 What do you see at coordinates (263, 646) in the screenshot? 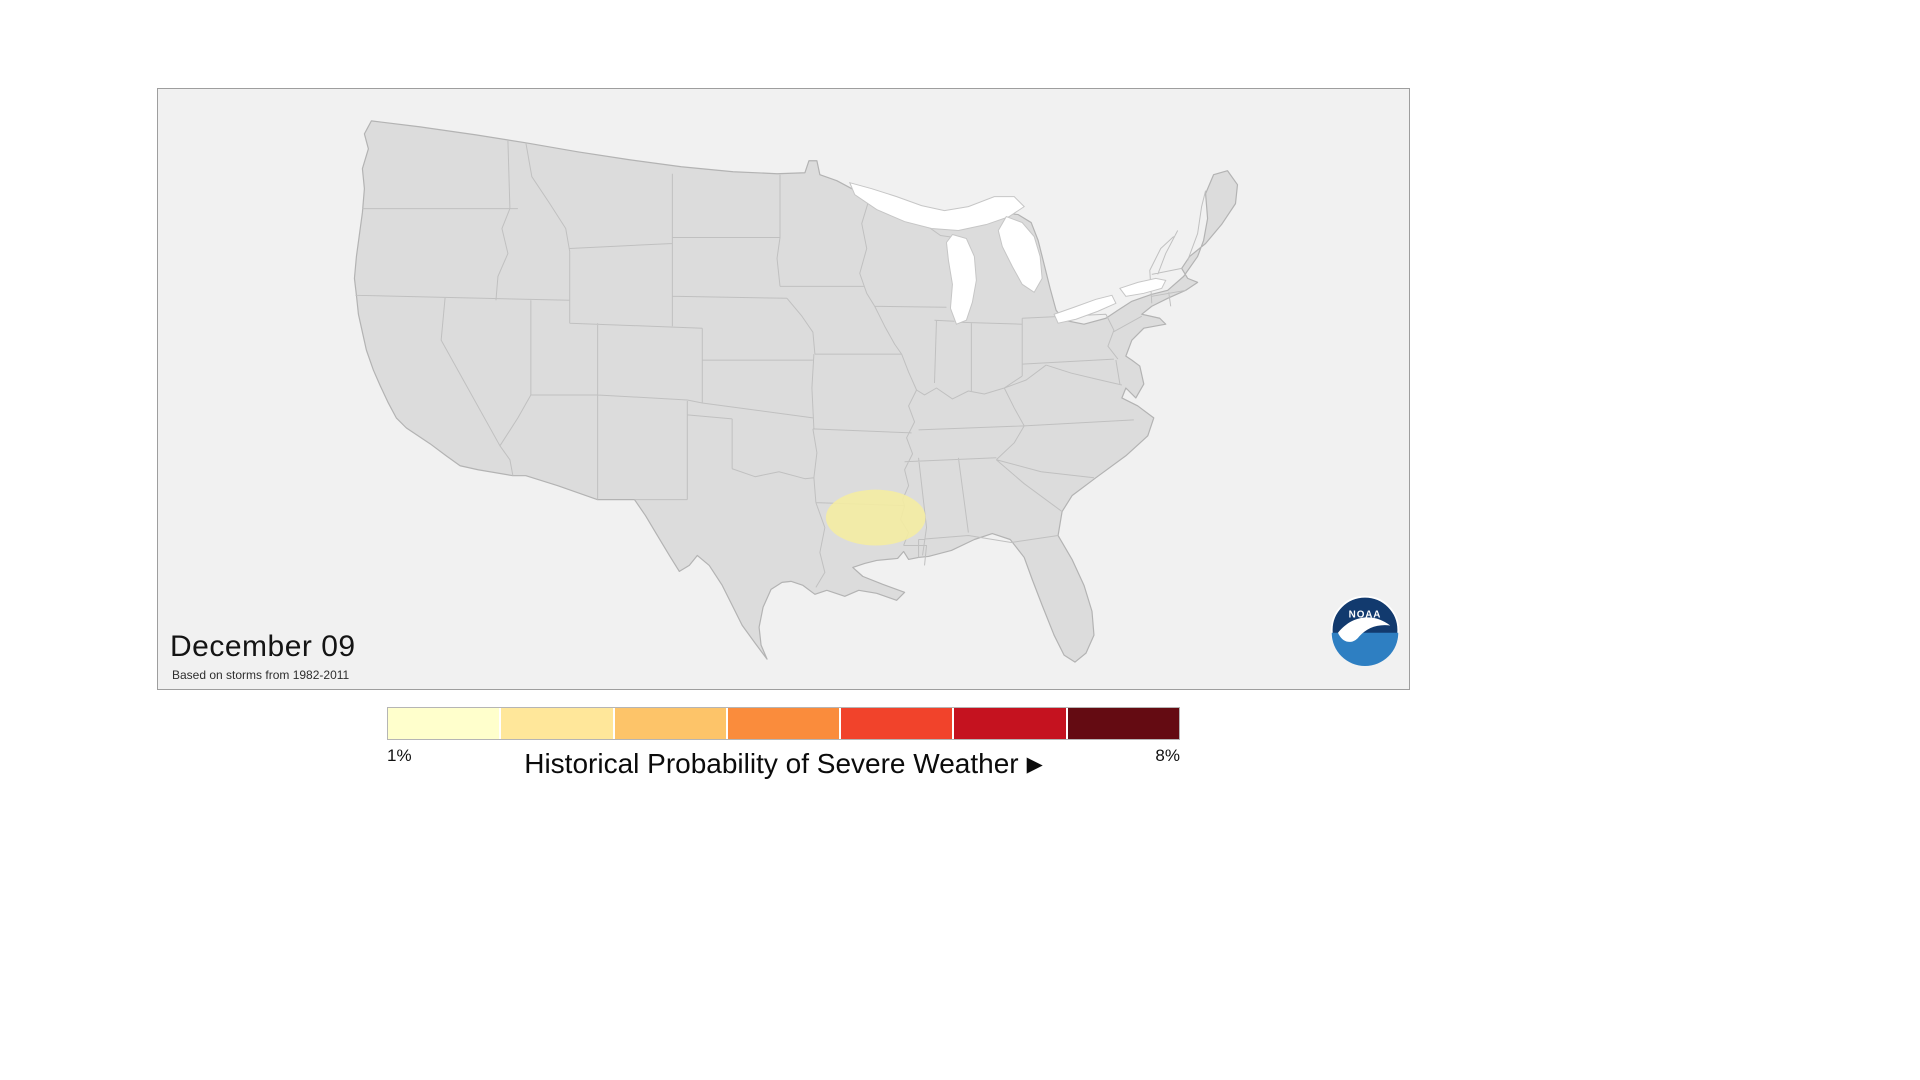
I see `date-label: December 09` at bounding box center [263, 646].